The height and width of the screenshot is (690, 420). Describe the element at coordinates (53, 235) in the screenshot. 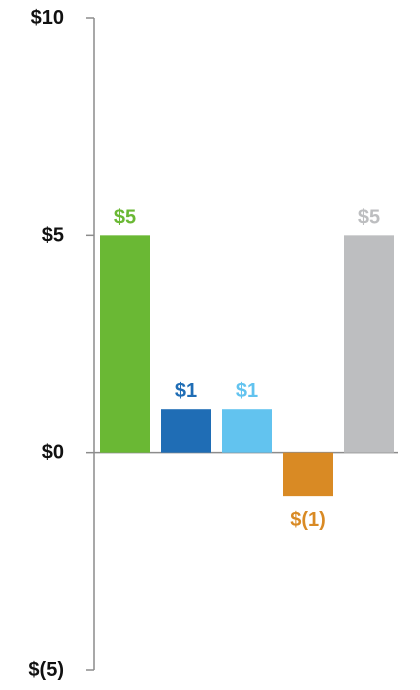

I see `y-tick-label: $5` at that location.